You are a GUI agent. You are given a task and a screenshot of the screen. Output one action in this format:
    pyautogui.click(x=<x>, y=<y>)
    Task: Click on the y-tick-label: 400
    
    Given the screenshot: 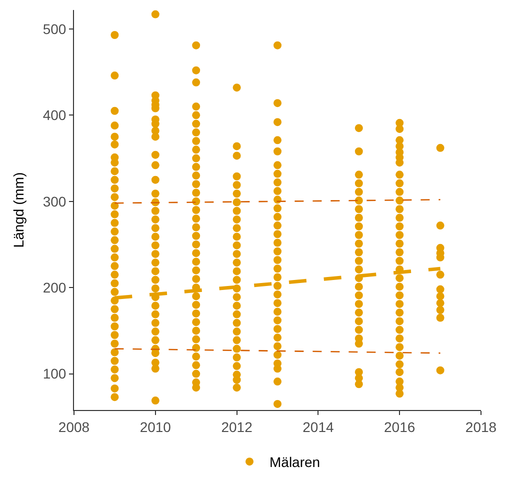 What is the action you would take?
    pyautogui.click(x=54, y=115)
    